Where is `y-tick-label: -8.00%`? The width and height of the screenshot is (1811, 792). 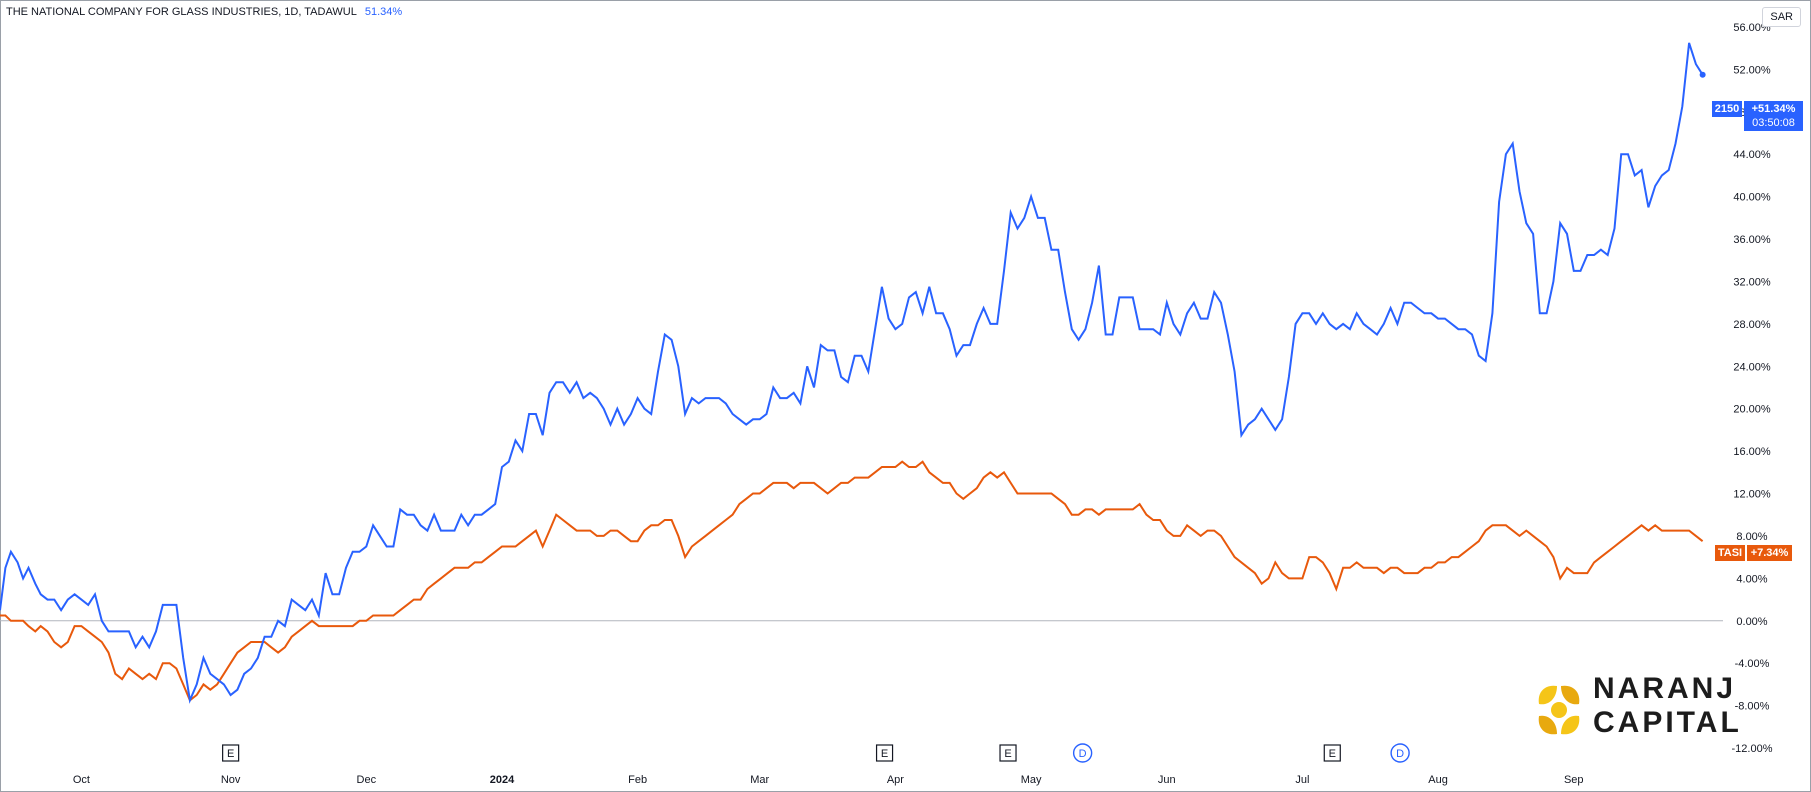
y-tick-label: -8.00% is located at coordinates (1752, 707).